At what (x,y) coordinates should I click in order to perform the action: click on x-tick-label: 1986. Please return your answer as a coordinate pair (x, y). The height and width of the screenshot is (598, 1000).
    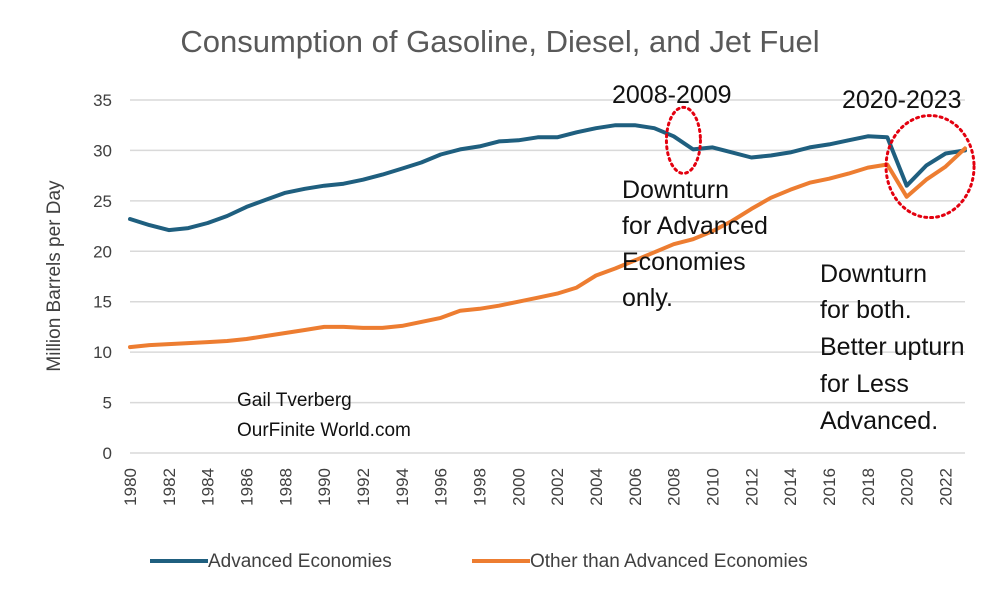
    Looking at the image, I should click on (247, 487).